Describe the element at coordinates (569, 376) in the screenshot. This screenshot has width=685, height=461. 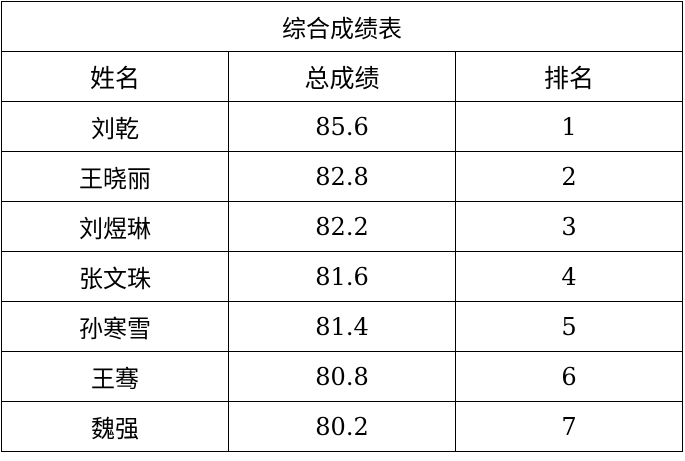
I see `rank-cell: 6` at that location.